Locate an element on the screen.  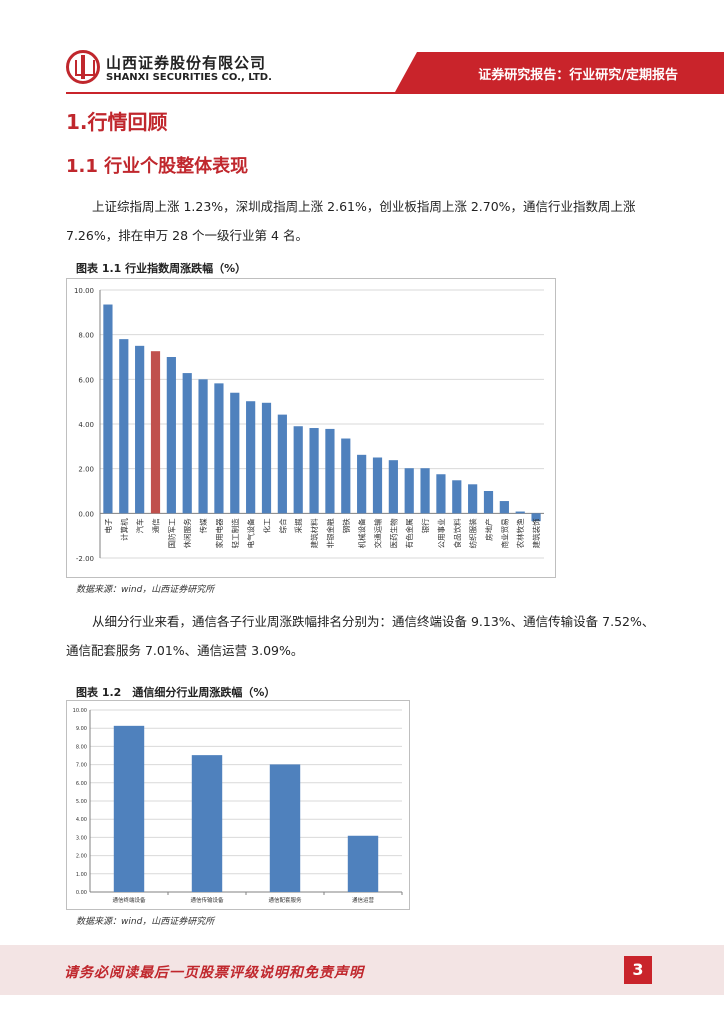
chart-2-y-tick-label: 7.00 is located at coordinates (81, 766).